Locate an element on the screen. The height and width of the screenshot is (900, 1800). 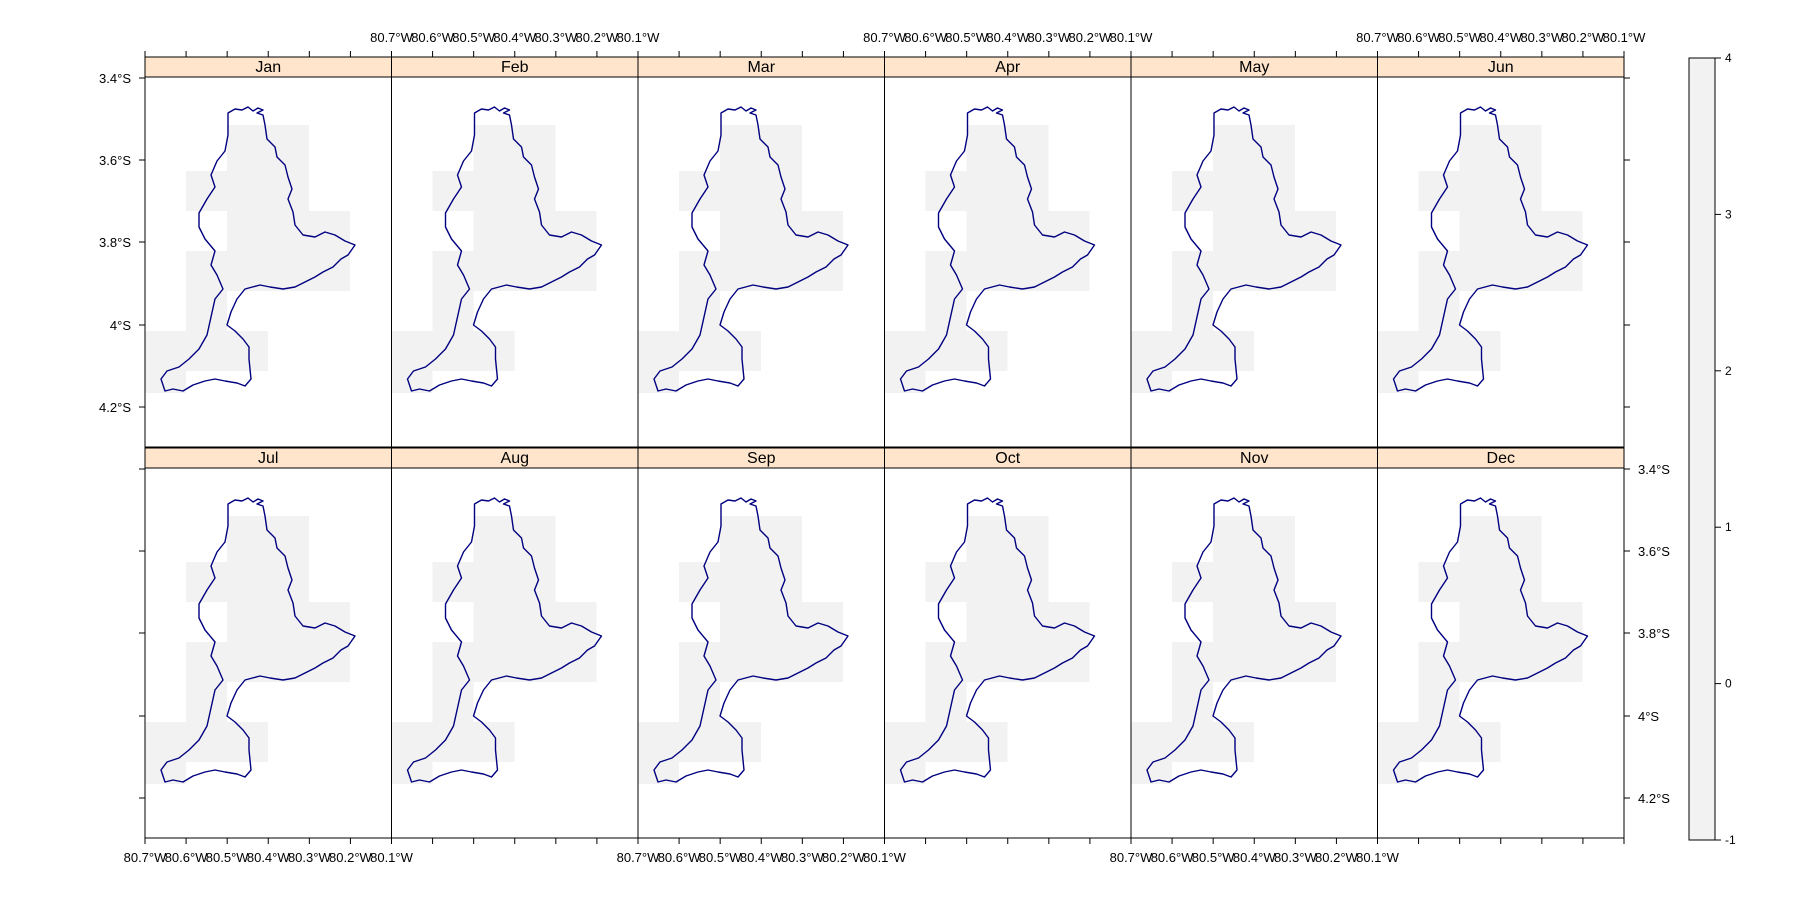
key-tick-label: 0 is located at coordinates (1728, 684).